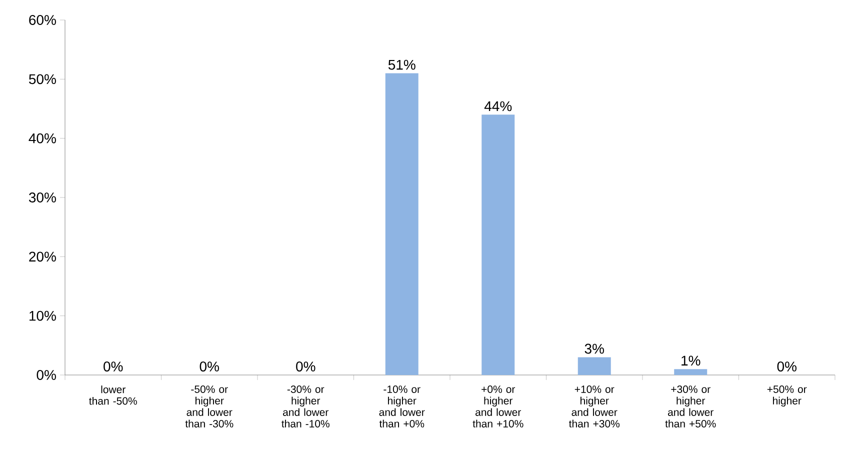  Describe the element at coordinates (787, 396) in the screenshot. I see `x-tick-label: +50% or higher` at that location.